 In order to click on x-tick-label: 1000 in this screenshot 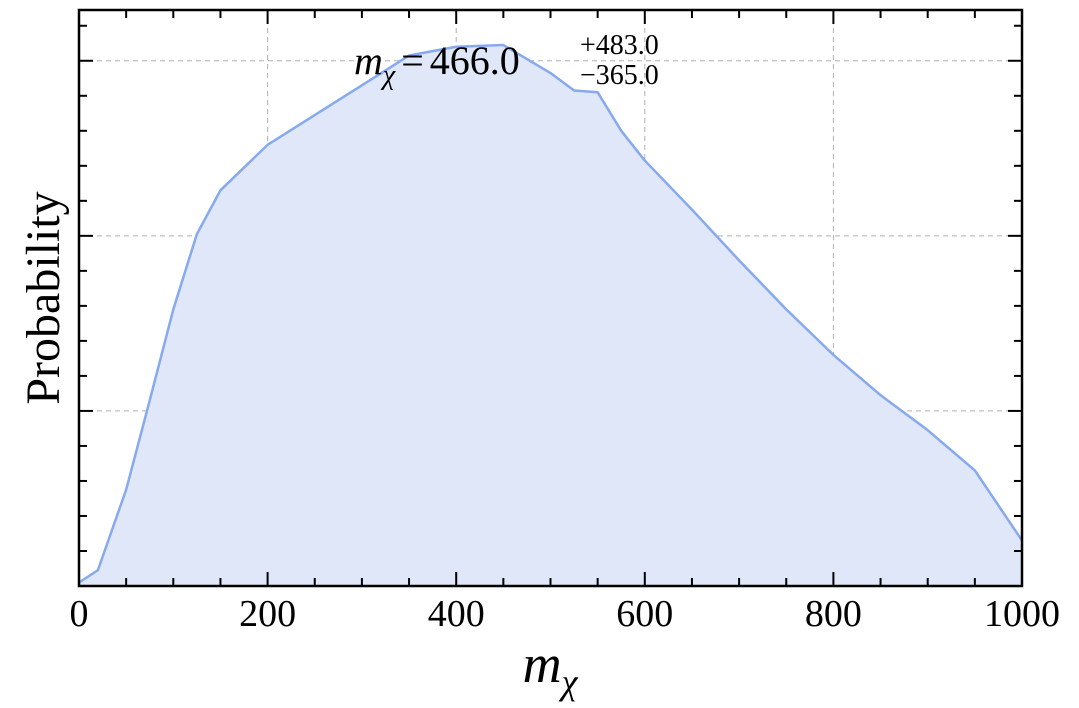, I will do `click(1022, 614)`.